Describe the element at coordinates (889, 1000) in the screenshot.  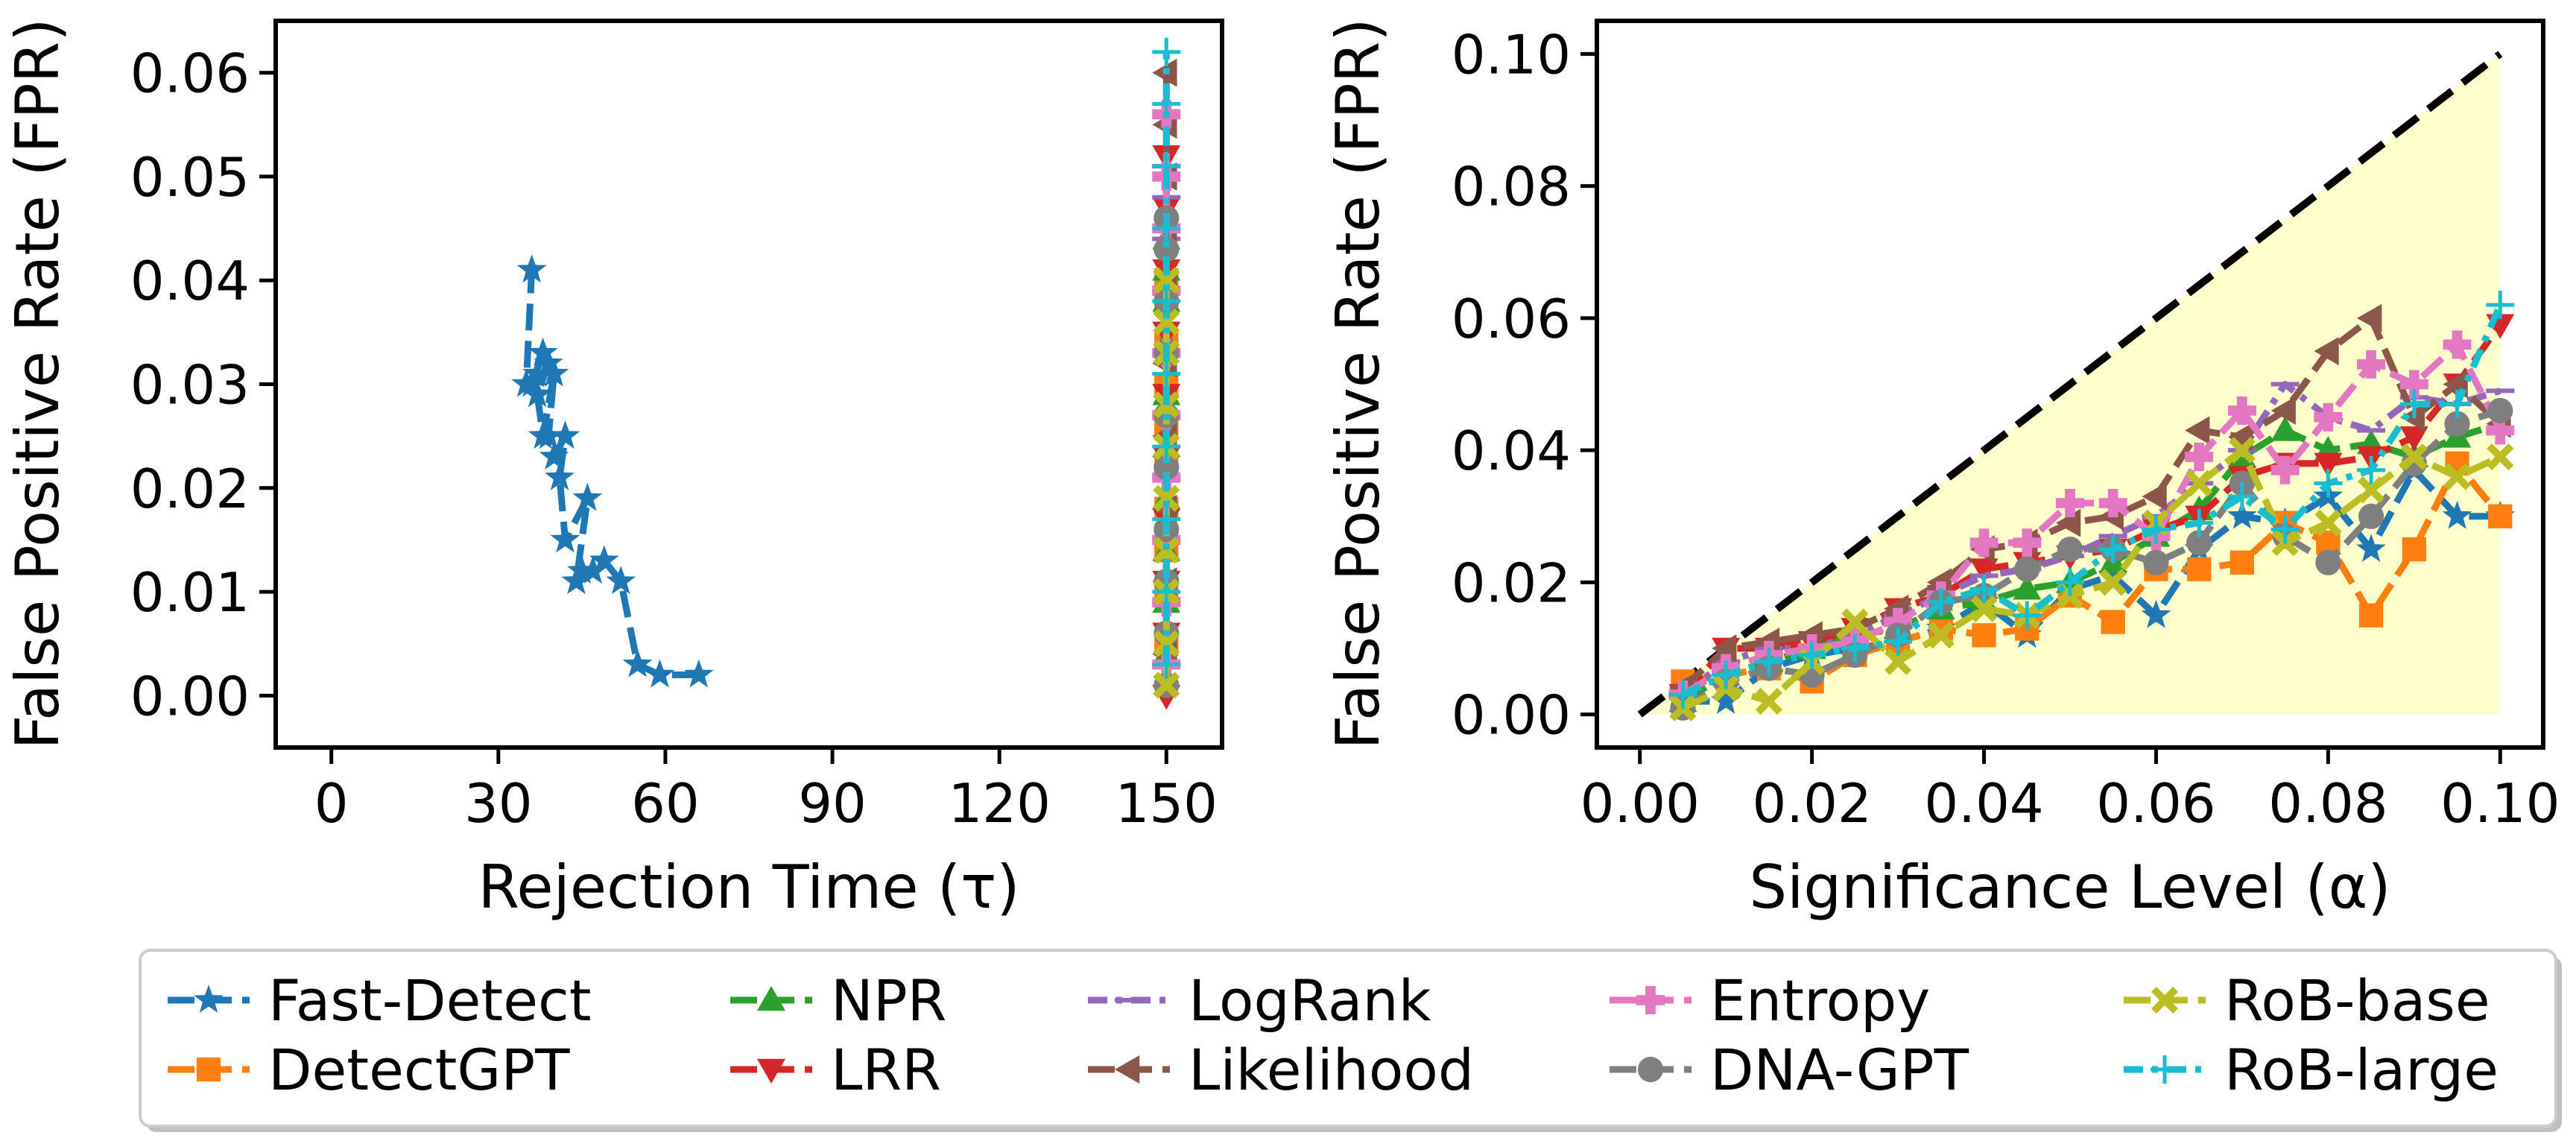
I see `legend-label-npr: NPR` at that location.